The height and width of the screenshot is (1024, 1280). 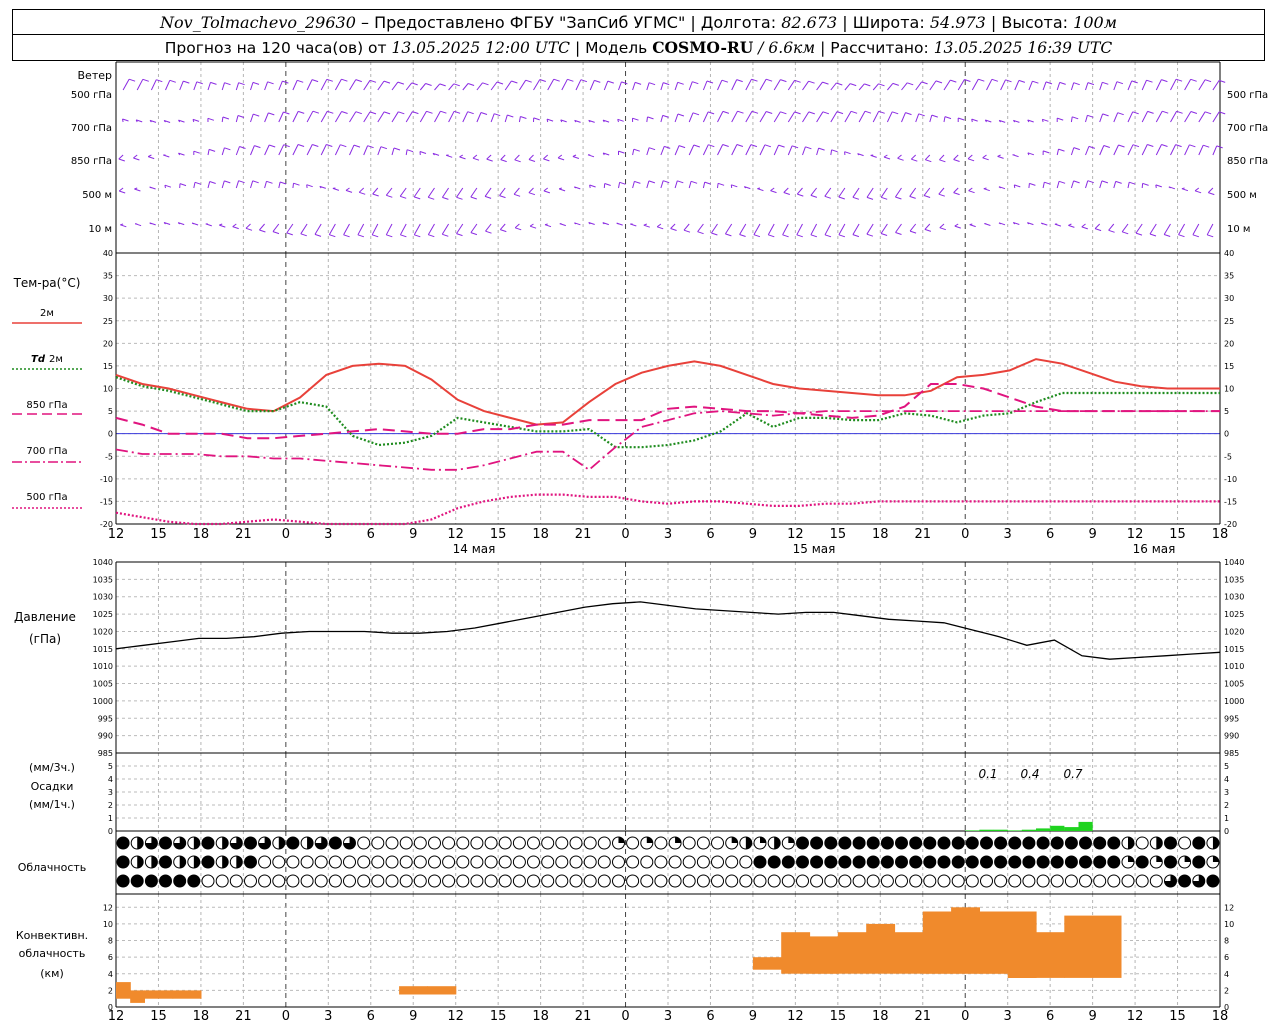 What do you see at coordinates (710, 1016) in the screenshot?
I see `hour-label-bottom: 6` at bounding box center [710, 1016].